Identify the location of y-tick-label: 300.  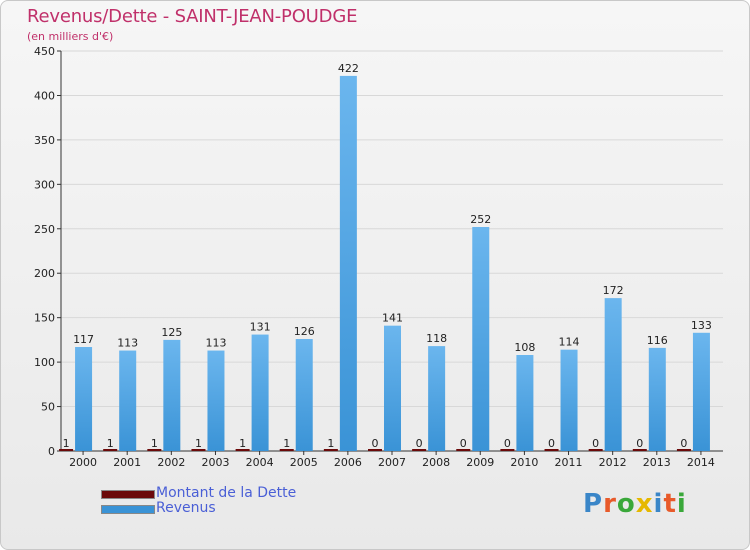
(44, 184).